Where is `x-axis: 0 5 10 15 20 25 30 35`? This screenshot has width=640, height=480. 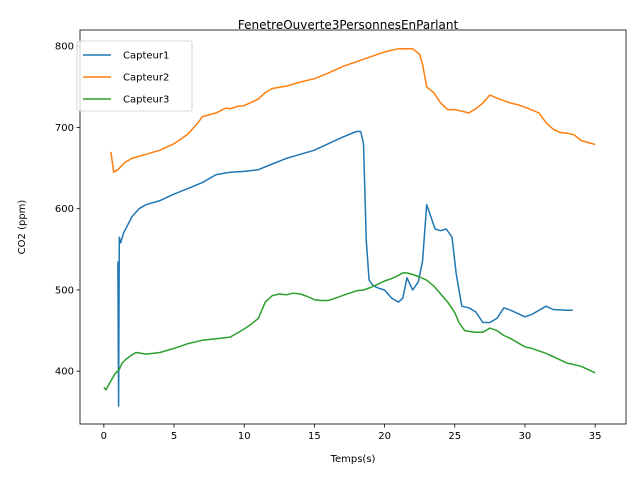
x-axis: 0 5 10 15 20 25 30 35 is located at coordinates (351, 433).